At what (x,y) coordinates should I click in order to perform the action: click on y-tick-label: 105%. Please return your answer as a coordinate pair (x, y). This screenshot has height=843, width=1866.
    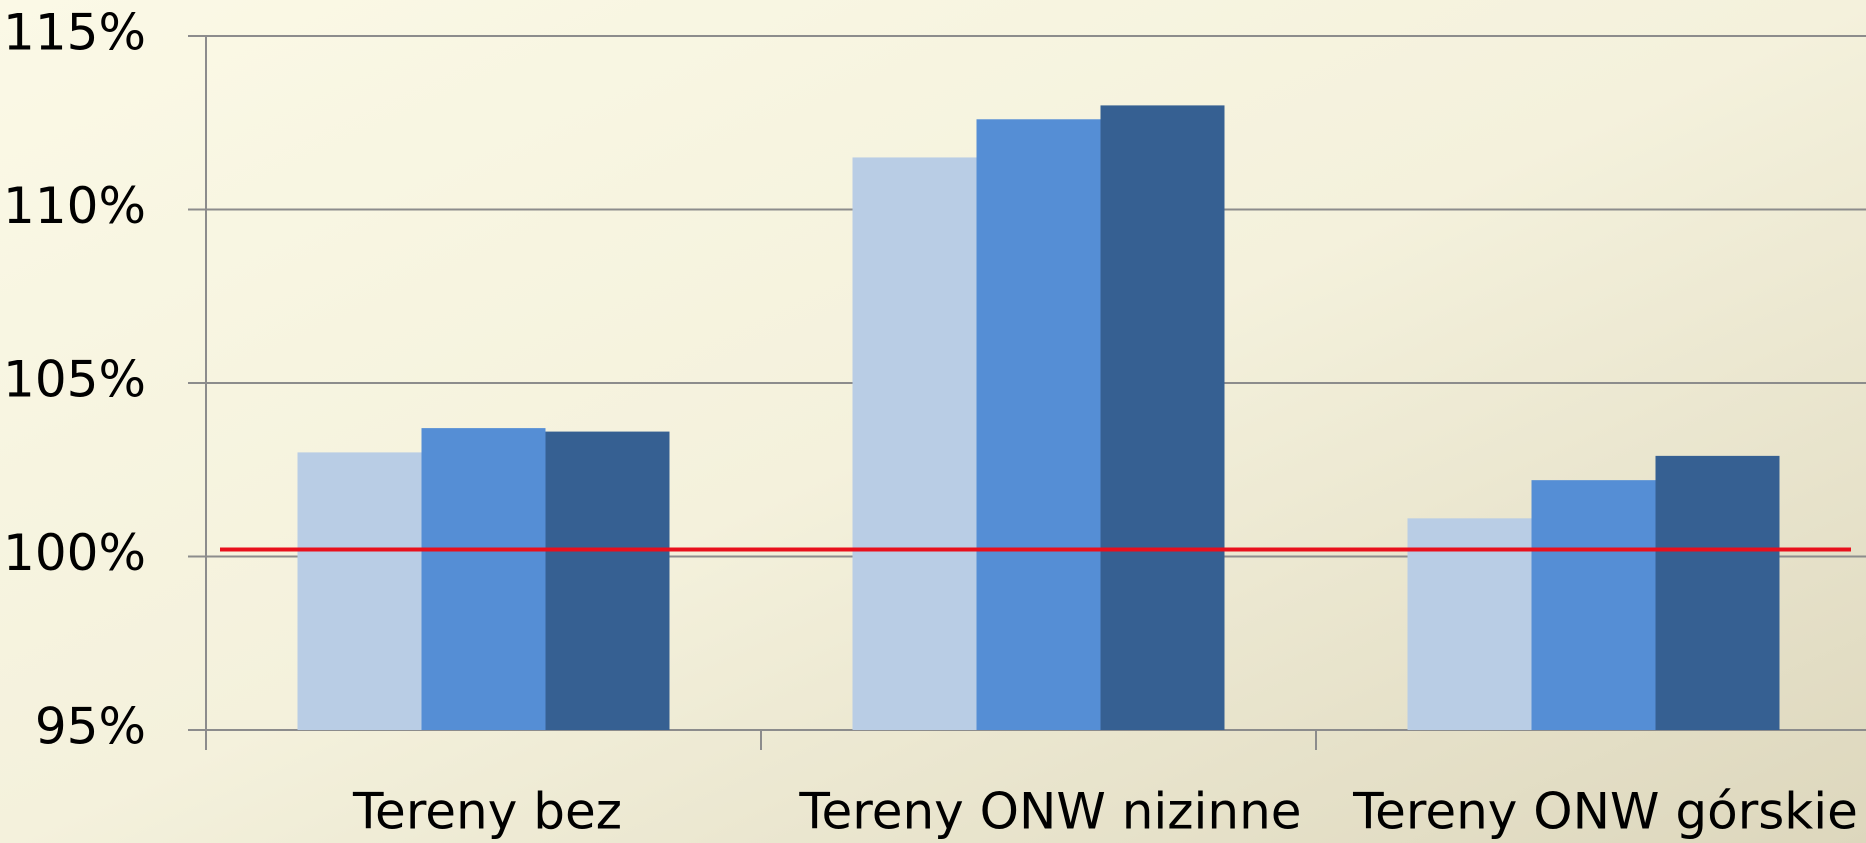
    Looking at the image, I should click on (74, 380).